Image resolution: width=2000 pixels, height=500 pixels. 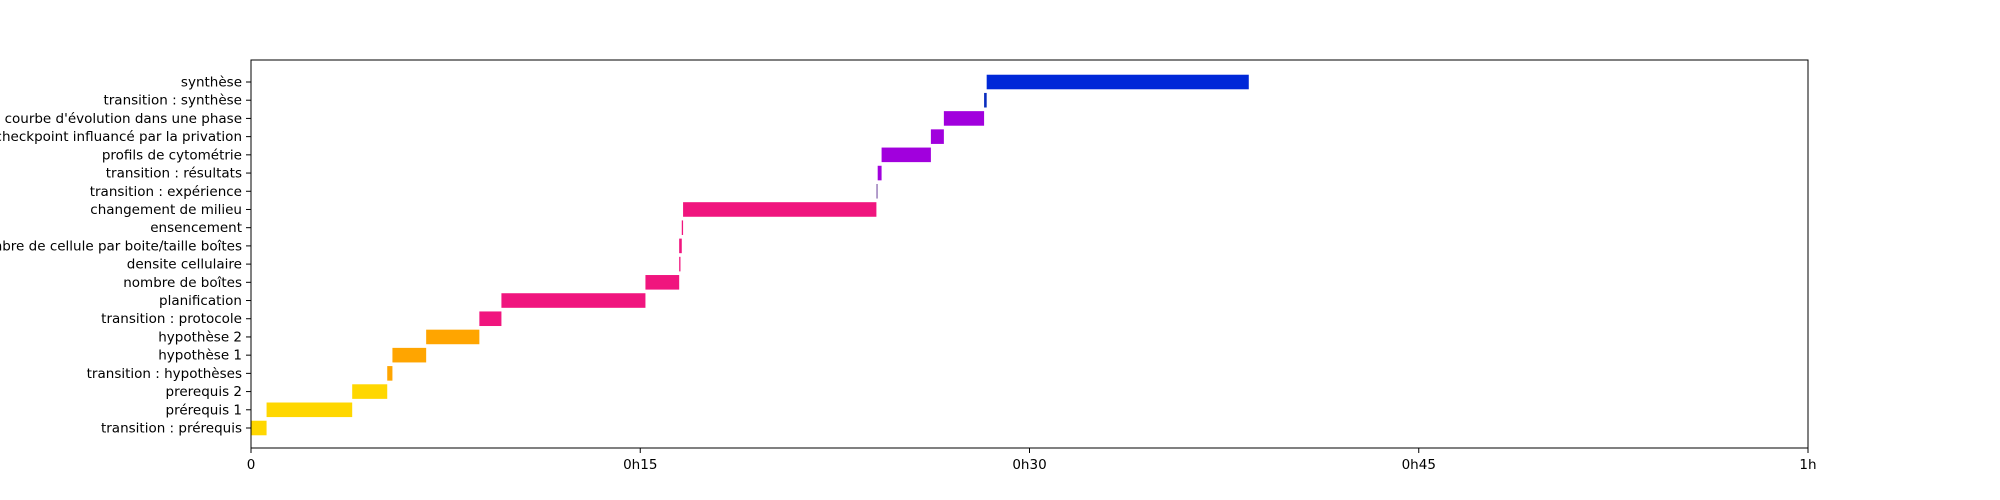 I want to click on y-tick-label: prerequis 2, so click(x=204, y=392).